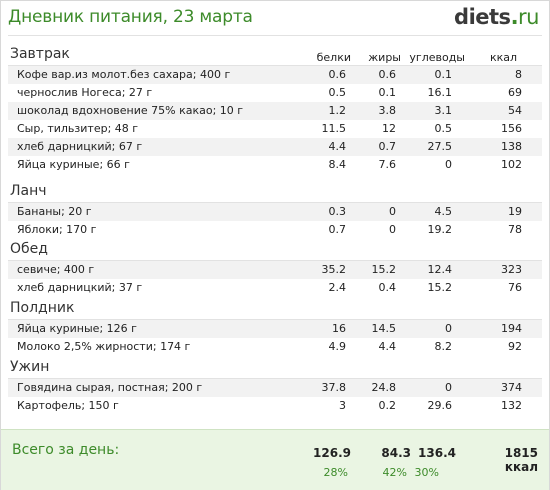 Image resolution: width=550 pixels, height=490 pixels. What do you see at coordinates (104, 346) in the screenshot?
I see `food-name: Молоко 2,5% жирности; 174 г` at bounding box center [104, 346].